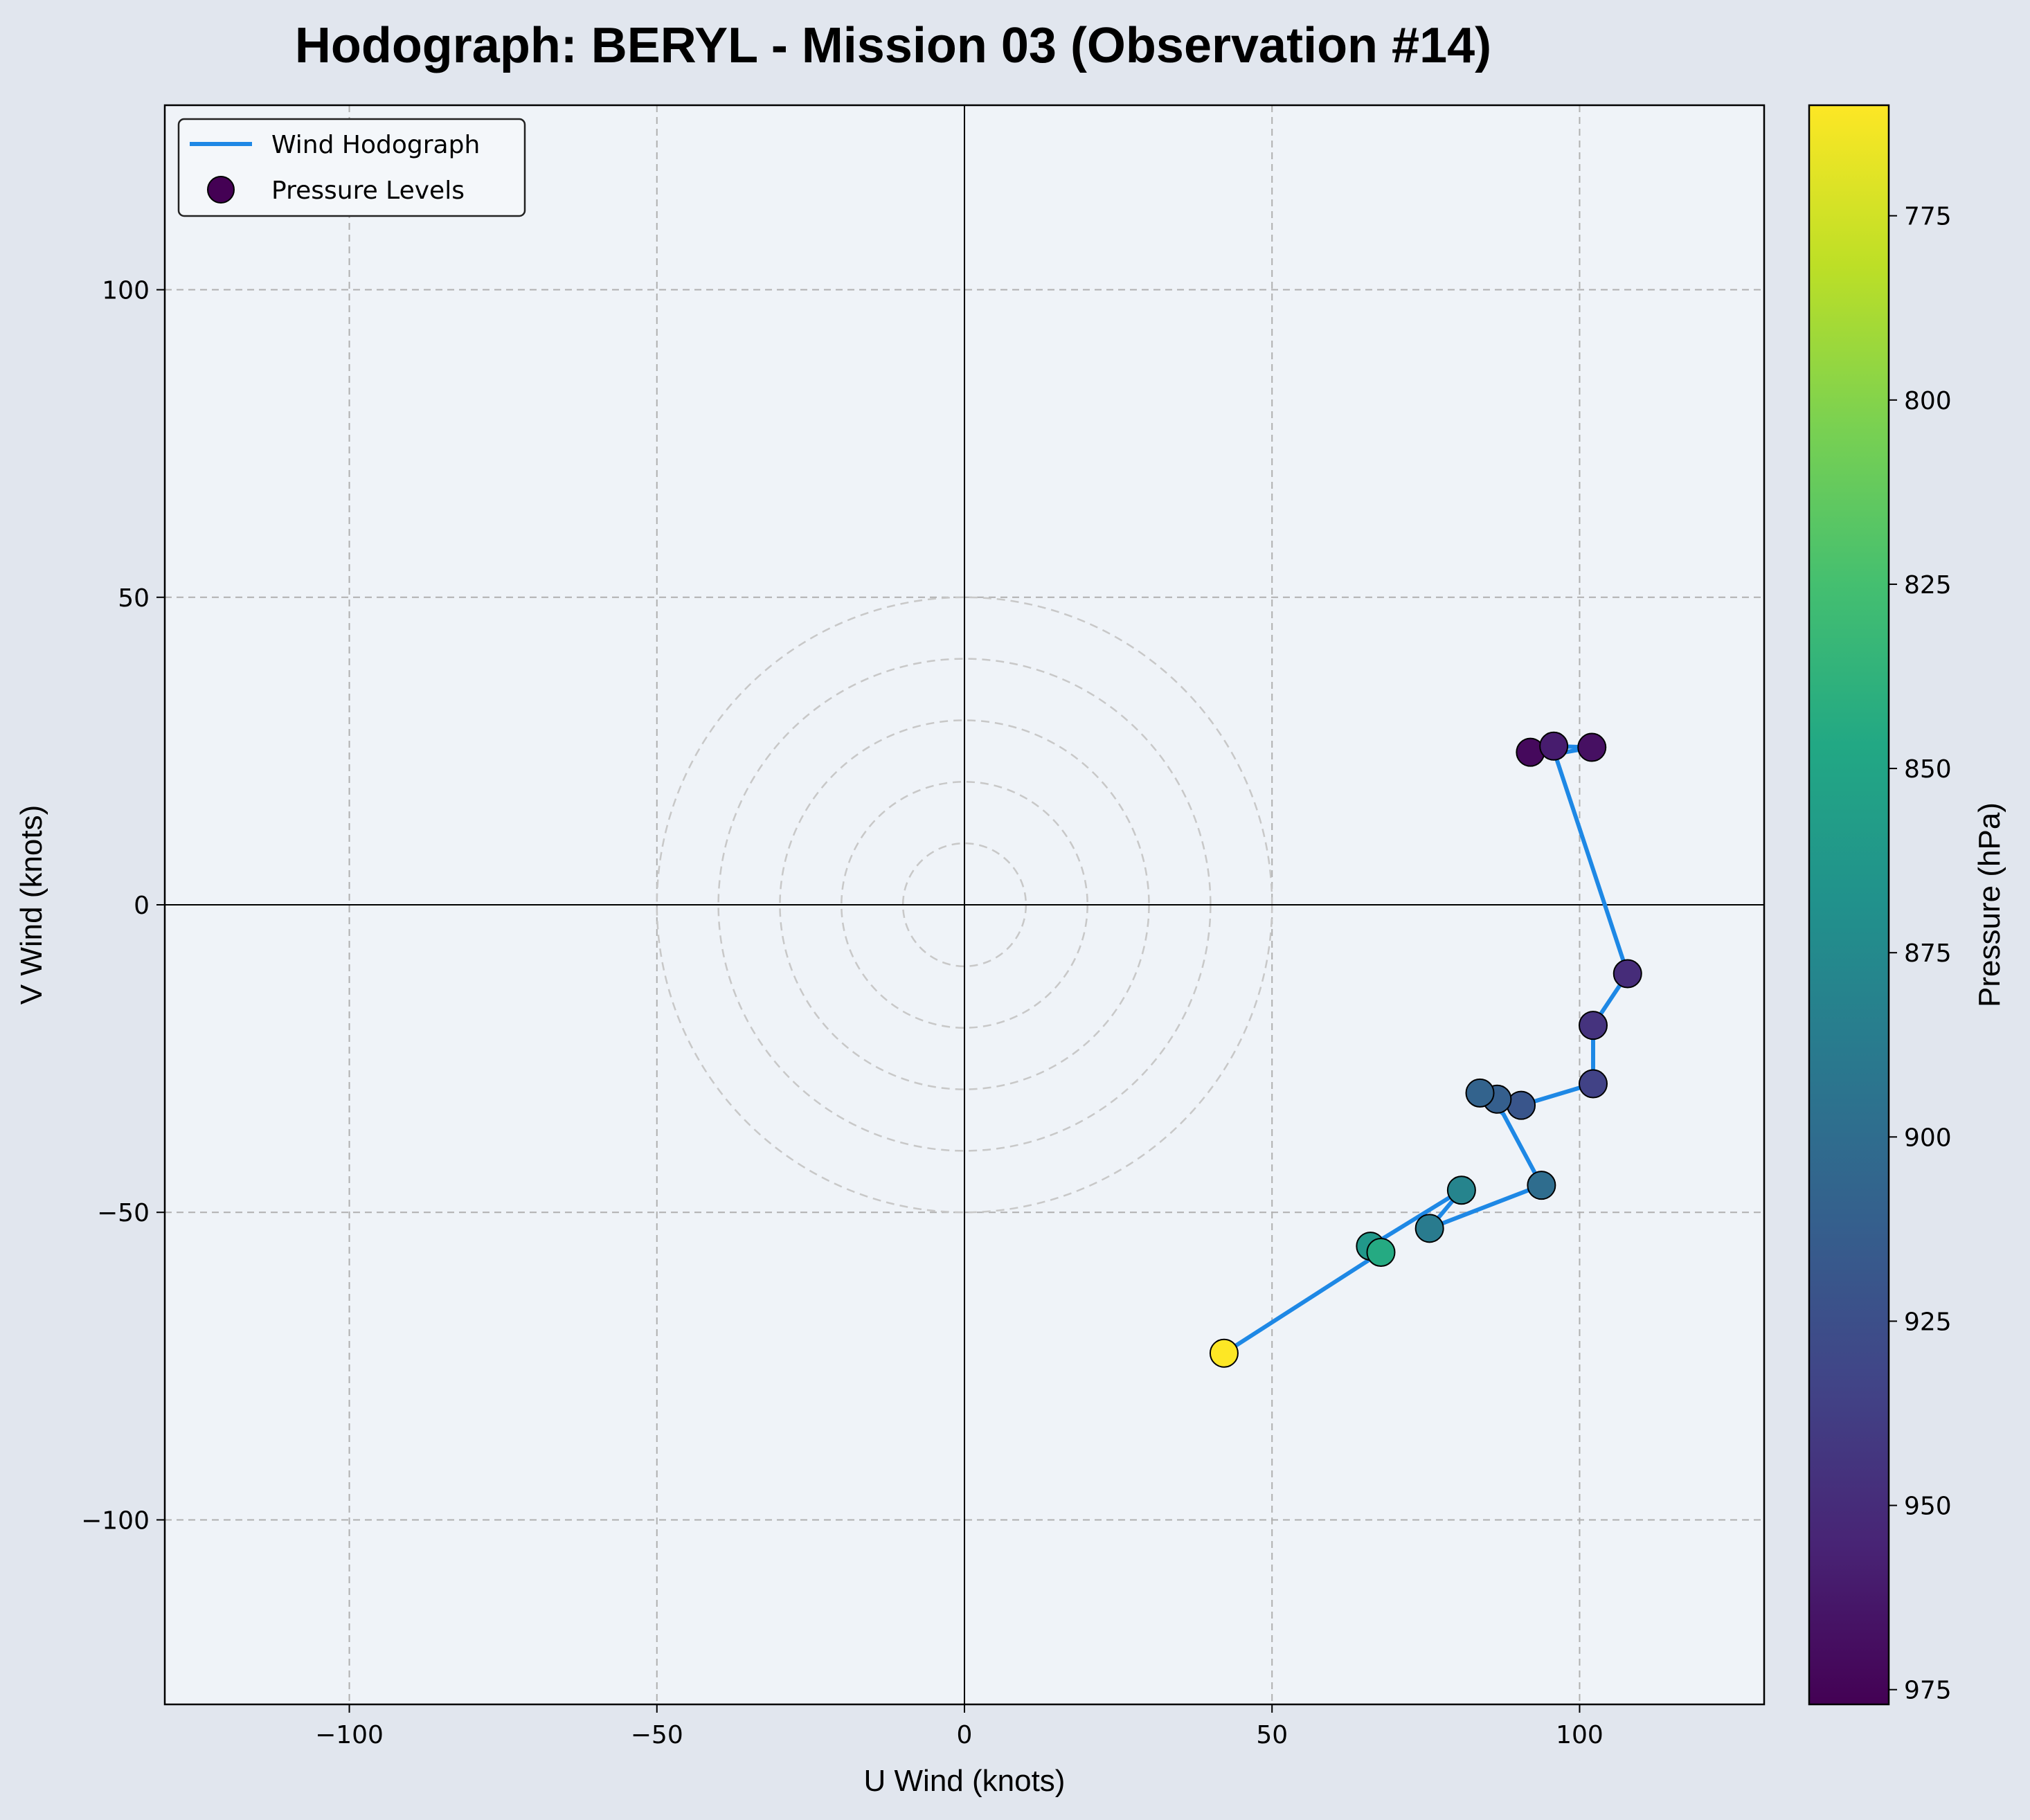 The image size is (2030, 1820). Describe the element at coordinates (1425, 1049) in the screenshot. I see `series-layer` at that location.